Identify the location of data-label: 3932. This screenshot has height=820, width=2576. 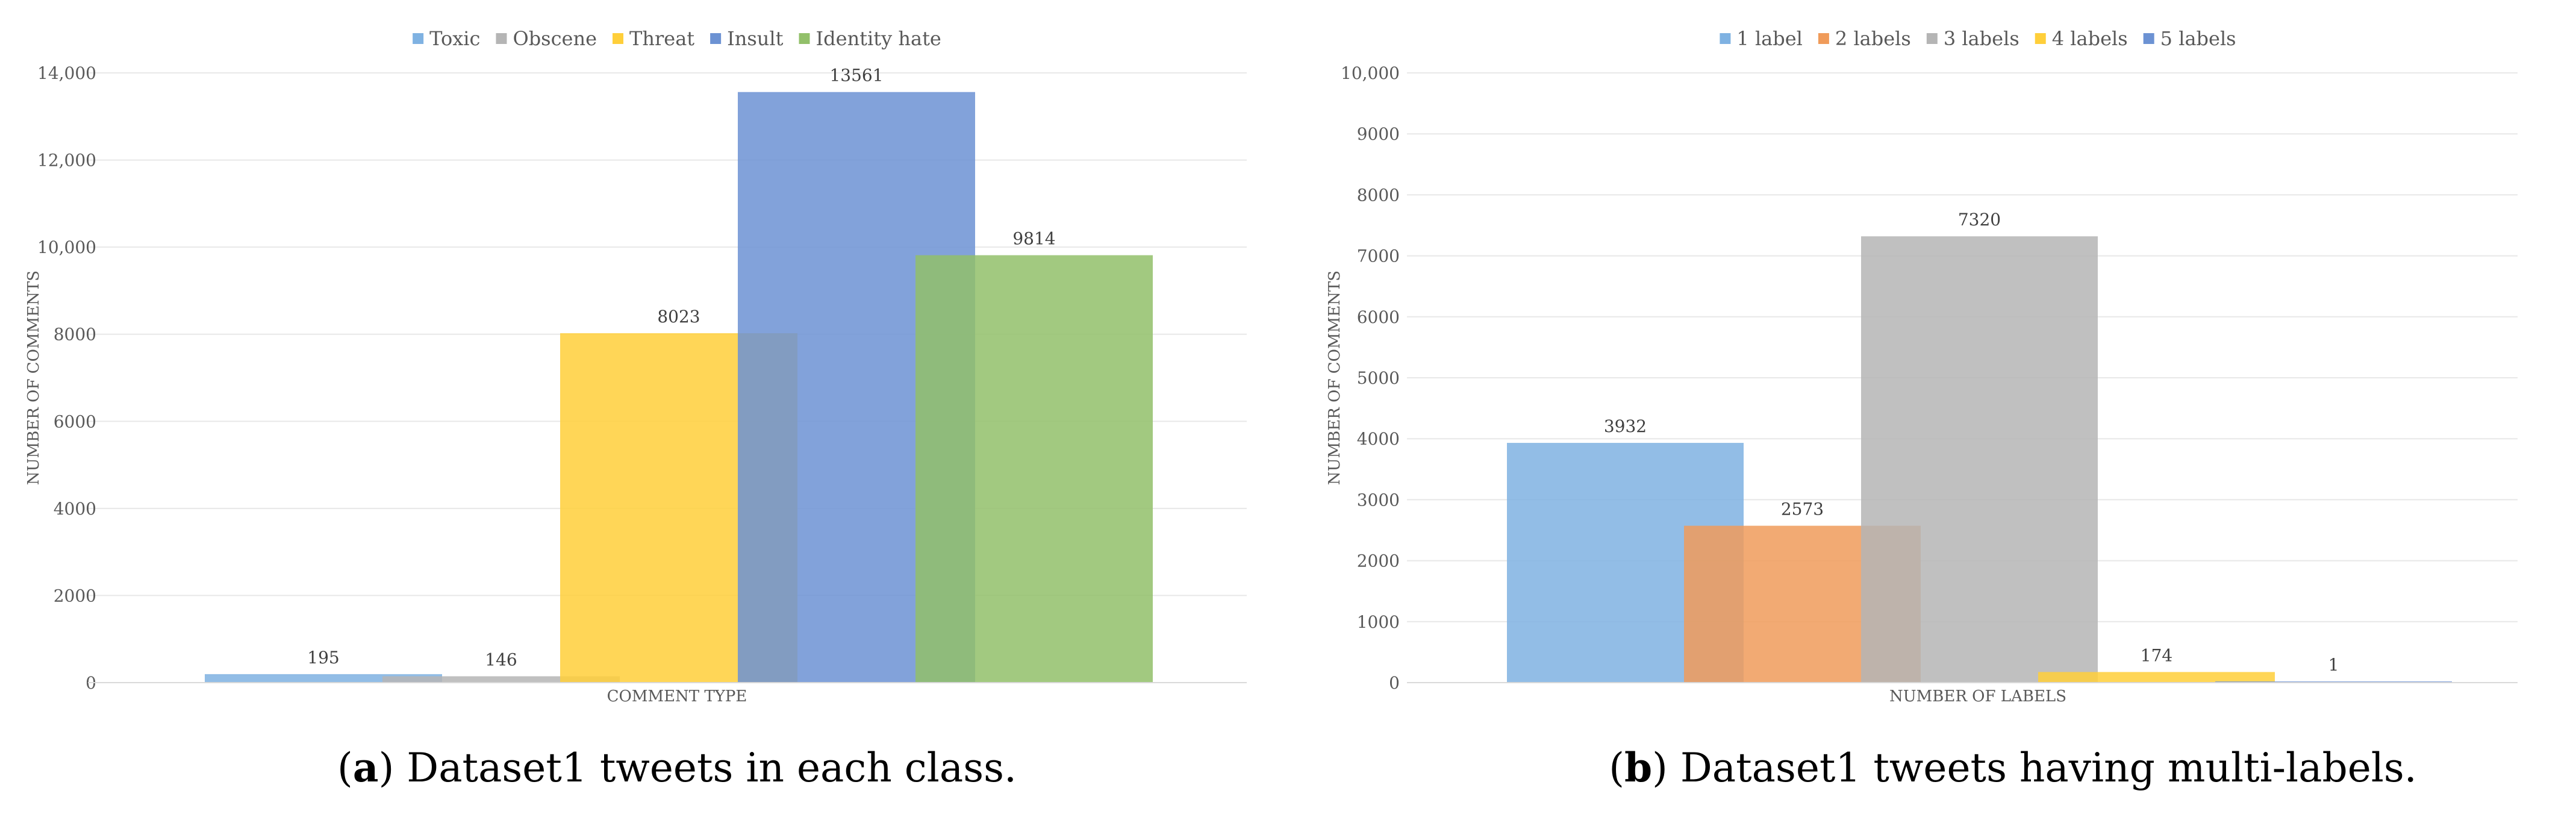
(1625, 426).